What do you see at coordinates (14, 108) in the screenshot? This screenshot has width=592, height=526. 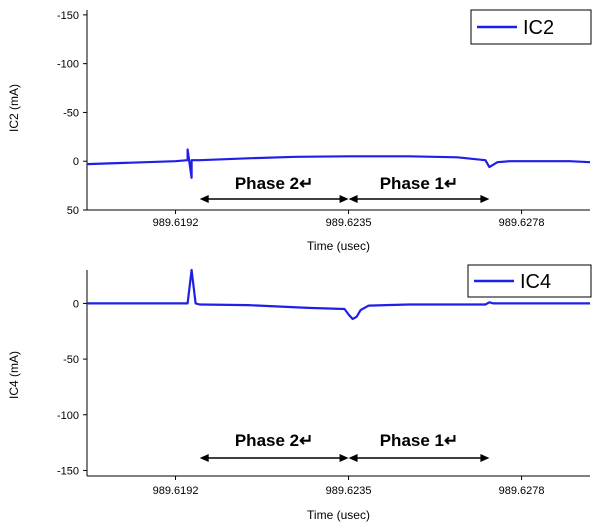 I see `y-axis-label: IC2 (mA)` at bounding box center [14, 108].